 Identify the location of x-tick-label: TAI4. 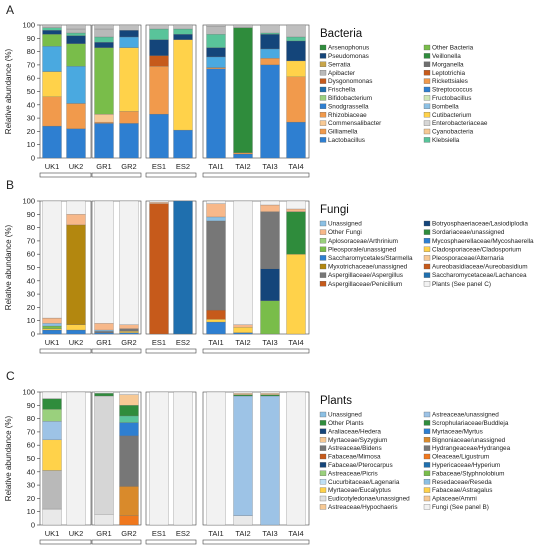
(295, 166).